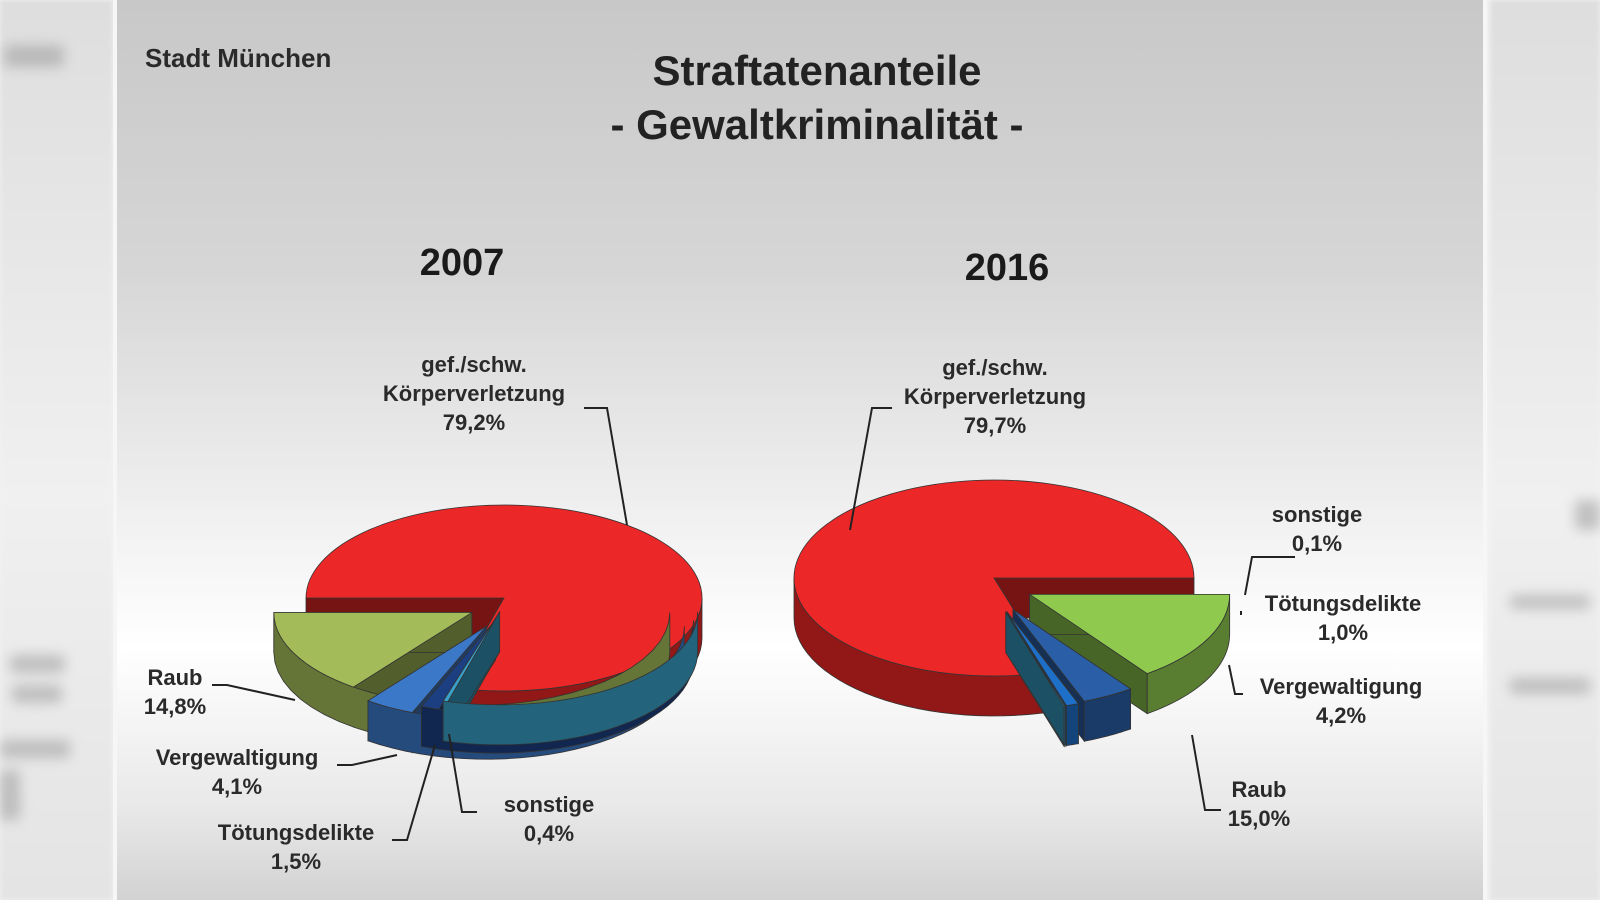 The width and height of the screenshot is (1600, 900). What do you see at coordinates (1035, 679) in the screenshot?
I see `pie-slice-2016-sonstige` at bounding box center [1035, 679].